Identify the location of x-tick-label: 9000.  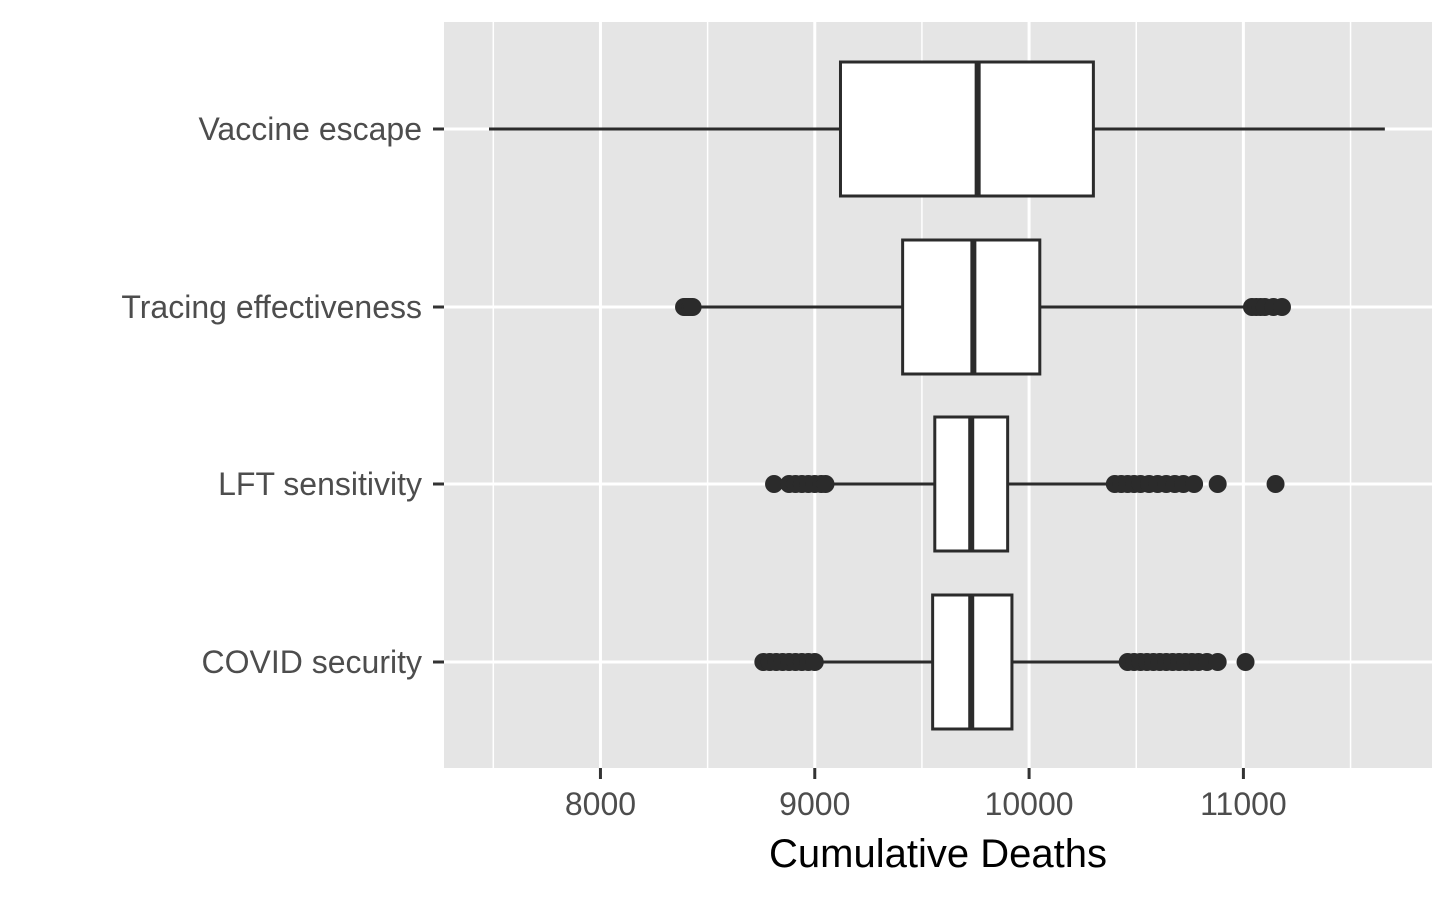
(814, 804).